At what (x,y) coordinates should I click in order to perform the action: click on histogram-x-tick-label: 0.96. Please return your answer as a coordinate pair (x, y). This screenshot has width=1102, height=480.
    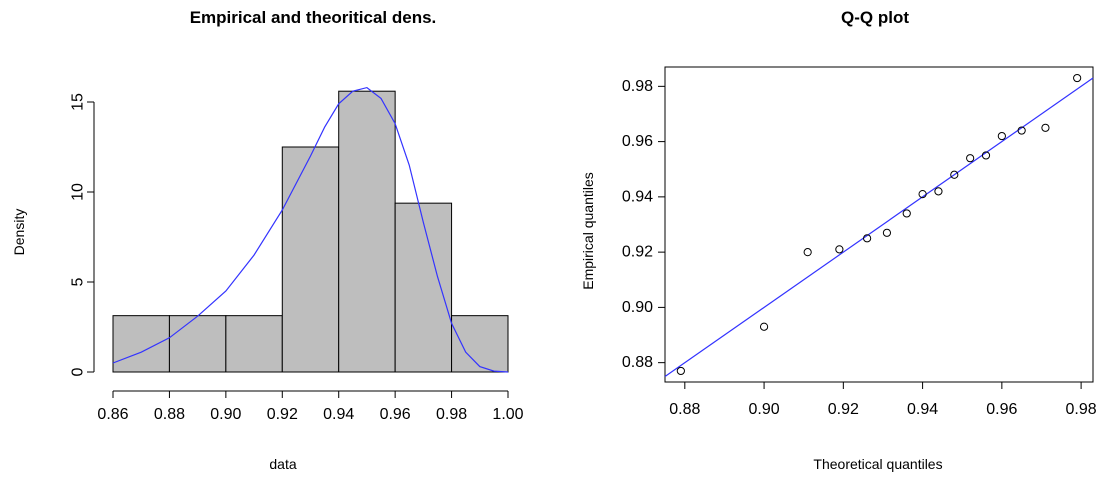
    Looking at the image, I should click on (395, 414).